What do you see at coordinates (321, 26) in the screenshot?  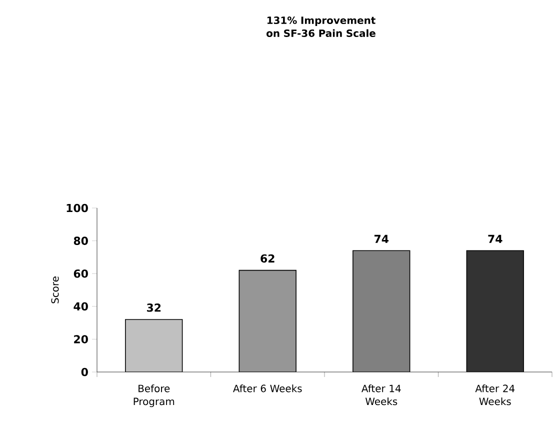 I see `chart-title: 131% Improvement on SF-36 Pain Scale` at bounding box center [321, 26].